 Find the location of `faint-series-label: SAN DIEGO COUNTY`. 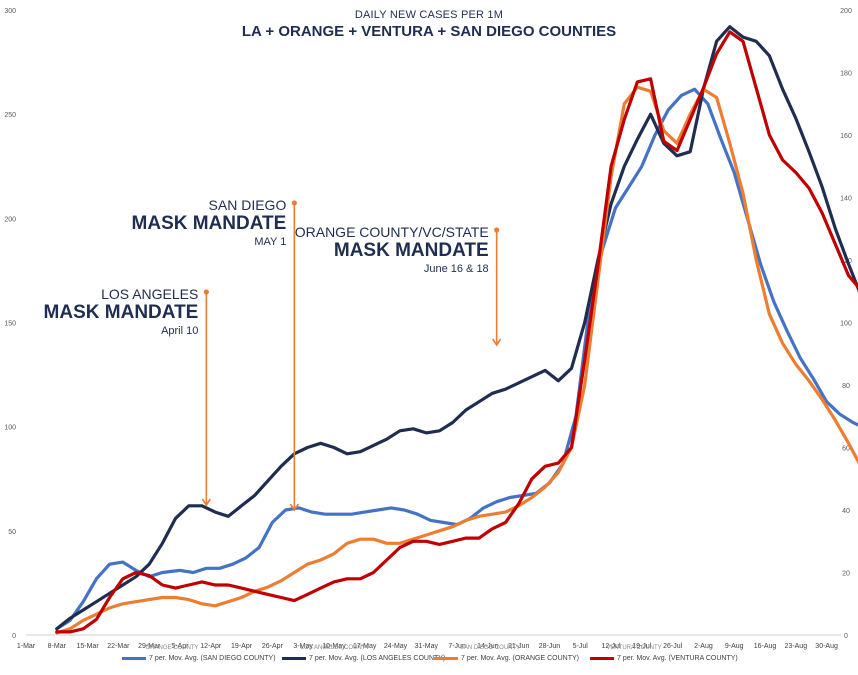

faint-series-label: SAN DIEGO COUNTY is located at coordinates (490, 648).